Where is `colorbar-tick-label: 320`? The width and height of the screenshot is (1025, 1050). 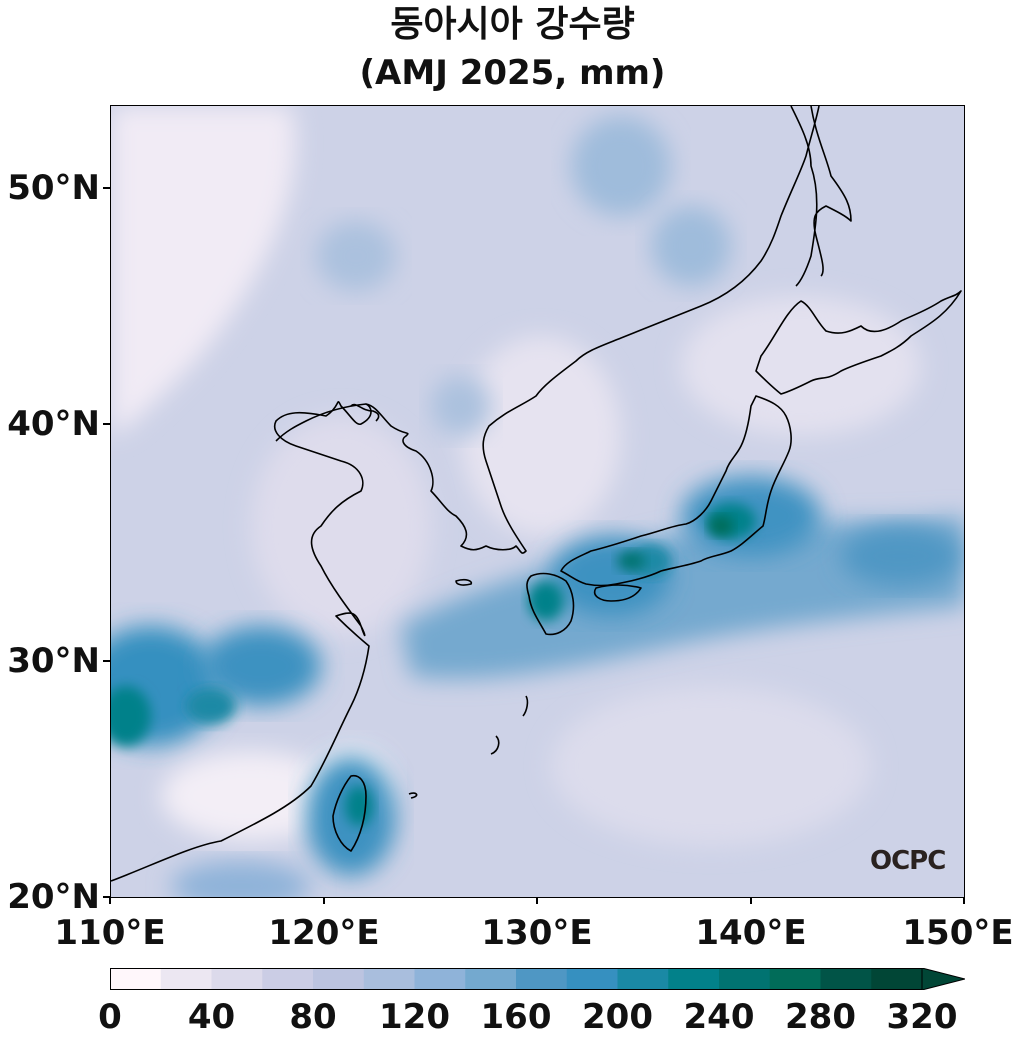
colorbar-tick-label: 320 is located at coordinates (922, 1017).